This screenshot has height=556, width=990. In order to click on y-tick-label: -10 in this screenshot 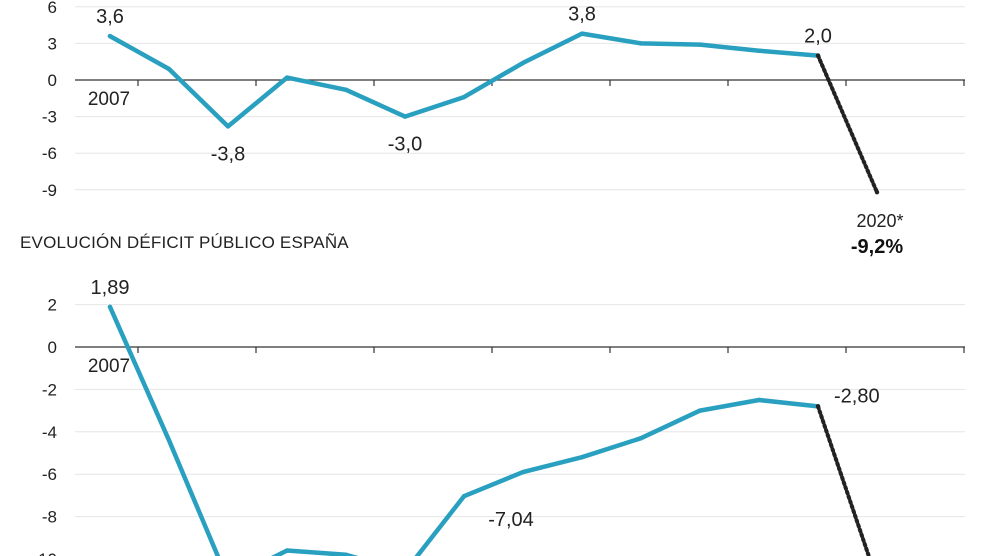, I will do `click(44, 553)`.